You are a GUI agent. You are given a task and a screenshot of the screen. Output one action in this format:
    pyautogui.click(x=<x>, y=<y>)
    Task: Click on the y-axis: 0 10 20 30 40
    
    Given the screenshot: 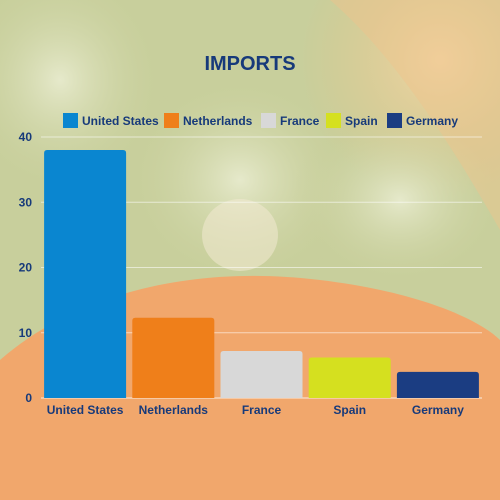 What is the action you would take?
    pyautogui.click(x=26, y=267)
    